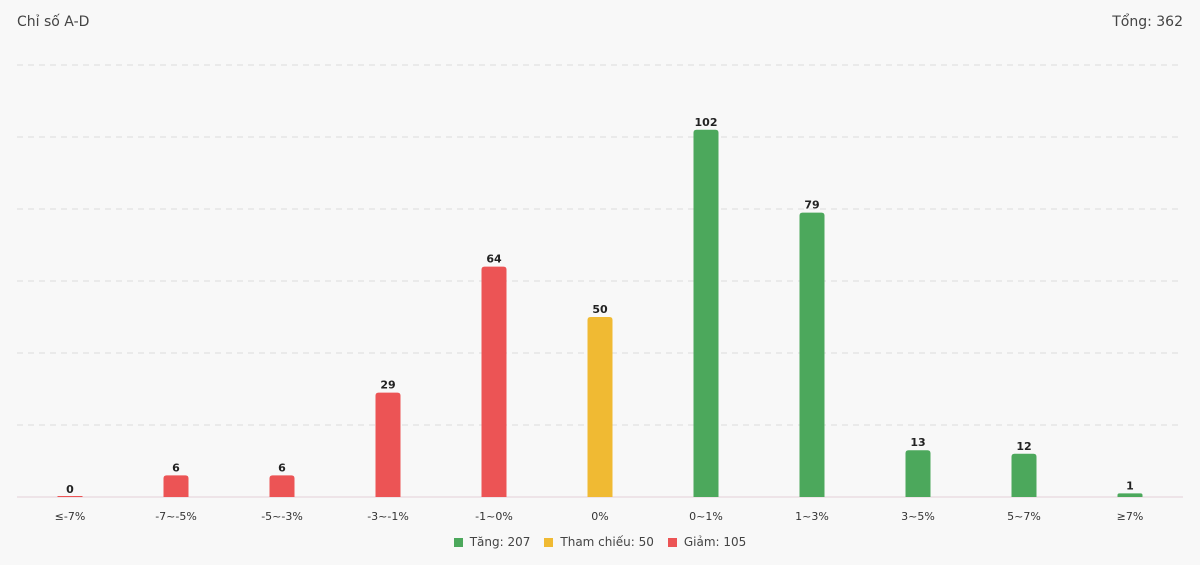 Image resolution: width=1200 pixels, height=565 pixels. Describe the element at coordinates (282, 467) in the screenshot. I see `data-label-2: 6` at that location.